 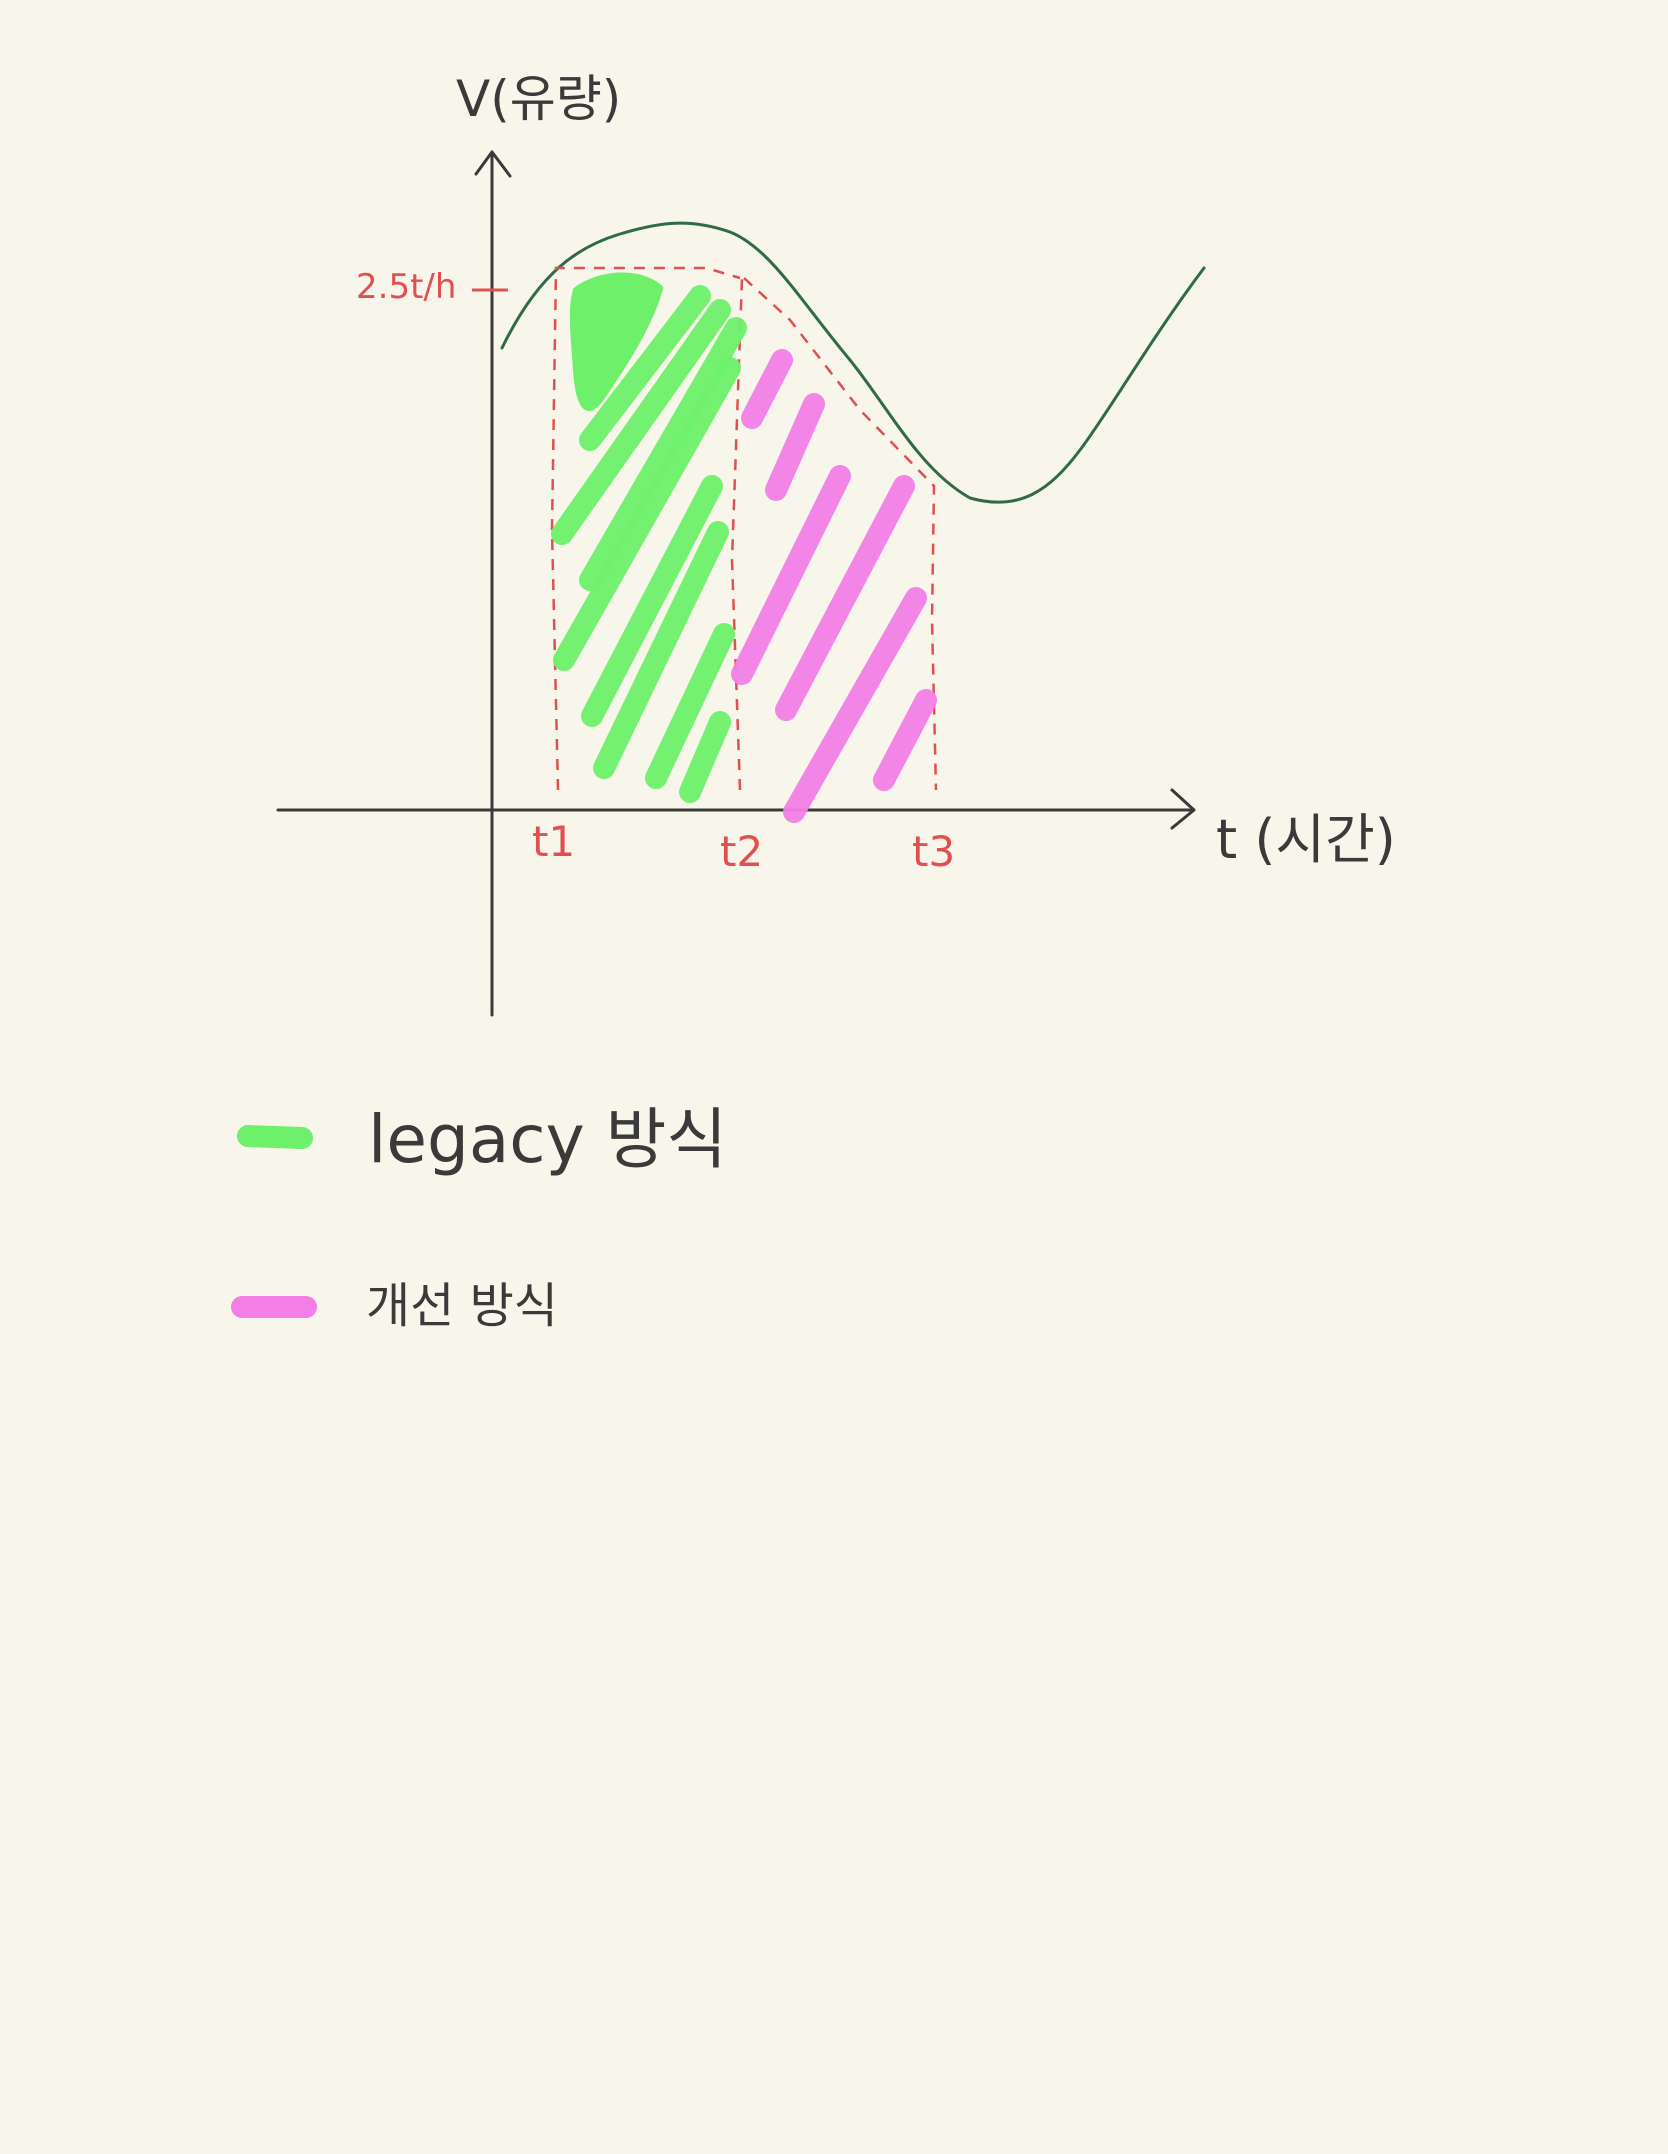 I want to click on x-axis-label: t (시간), so click(x=1306, y=839).